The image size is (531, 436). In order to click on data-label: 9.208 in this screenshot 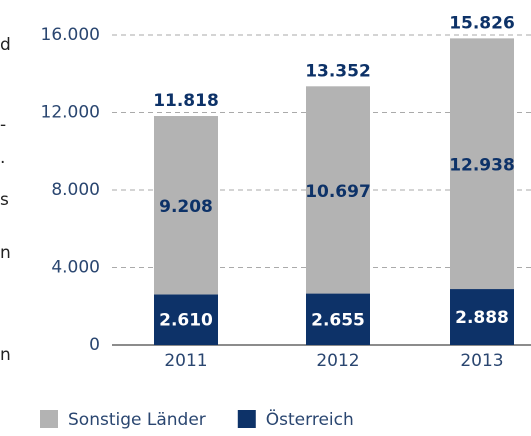, I will do `click(186, 207)`.